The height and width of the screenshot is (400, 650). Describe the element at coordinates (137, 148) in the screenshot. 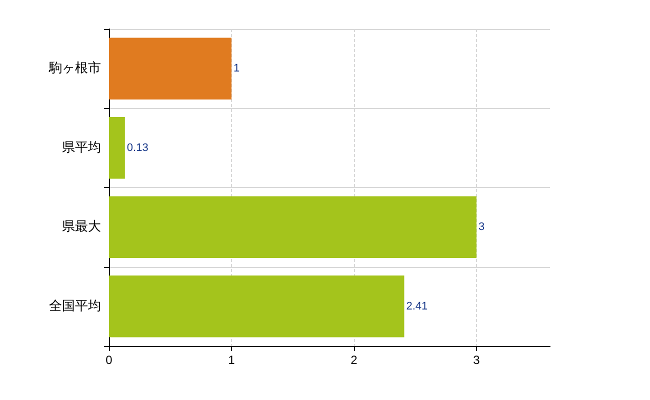

I see `data-label: 0.13` at that location.